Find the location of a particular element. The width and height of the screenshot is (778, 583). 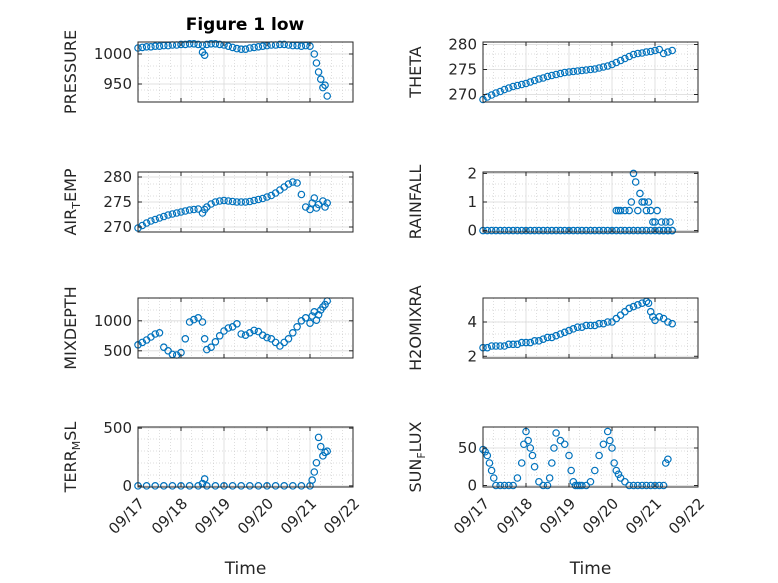

y-tick-label: 280 is located at coordinates (117, 177).